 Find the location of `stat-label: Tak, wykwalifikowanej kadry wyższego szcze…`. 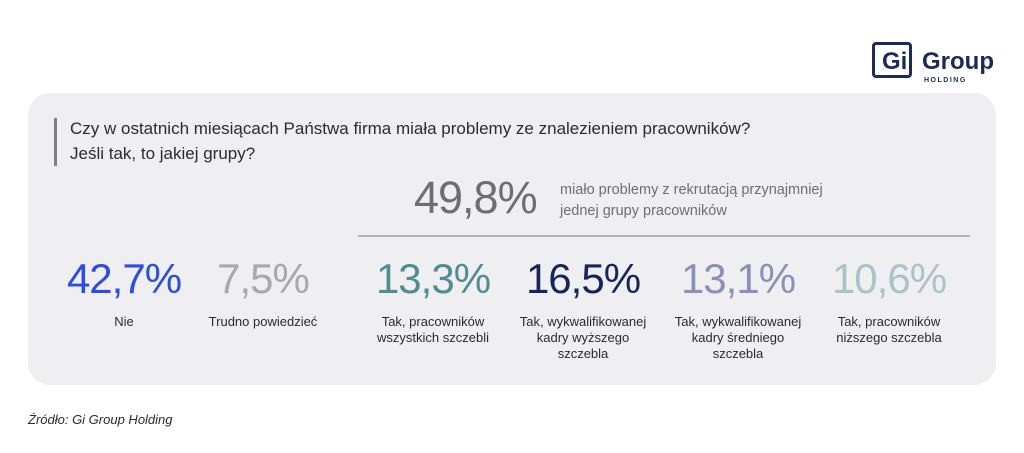

stat-label: Tak, wykwalifikowanej kadry wyższego szcze… is located at coordinates (583, 338).